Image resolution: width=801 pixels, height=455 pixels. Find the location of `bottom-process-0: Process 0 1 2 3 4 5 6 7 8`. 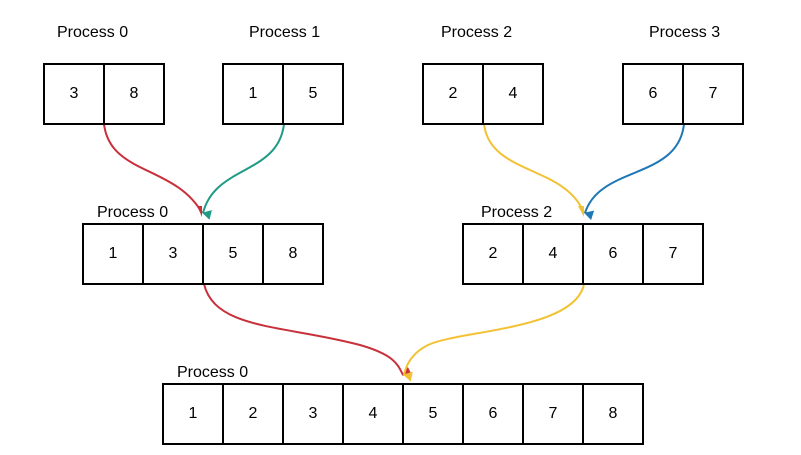

bottom-process-0: Process 0 1 2 3 4 5 6 7 8 is located at coordinates (403, 404).